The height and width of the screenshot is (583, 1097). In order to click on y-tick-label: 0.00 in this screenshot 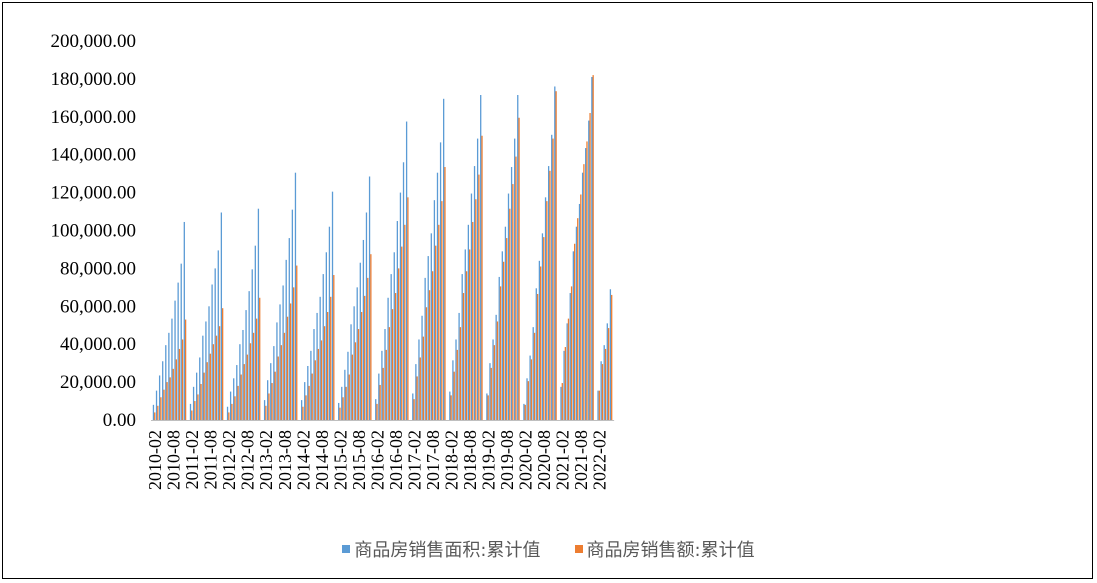, I will do `click(119, 420)`.